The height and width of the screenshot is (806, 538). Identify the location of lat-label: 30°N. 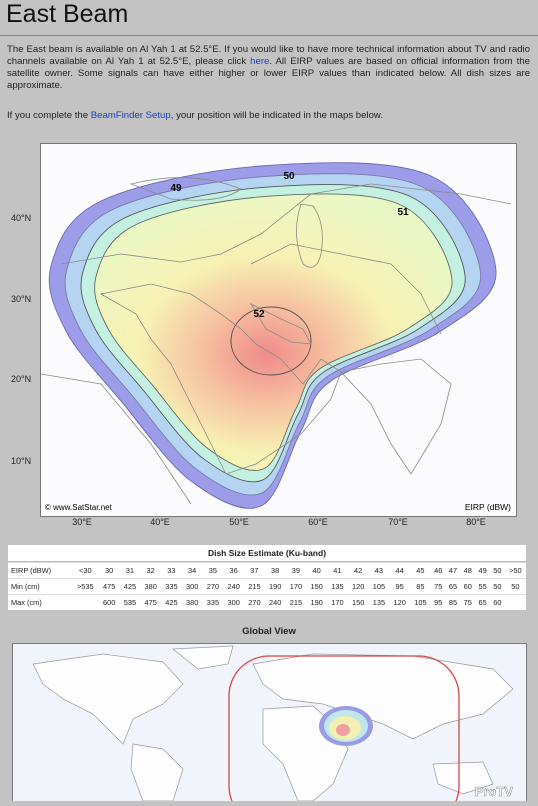
(21, 299).